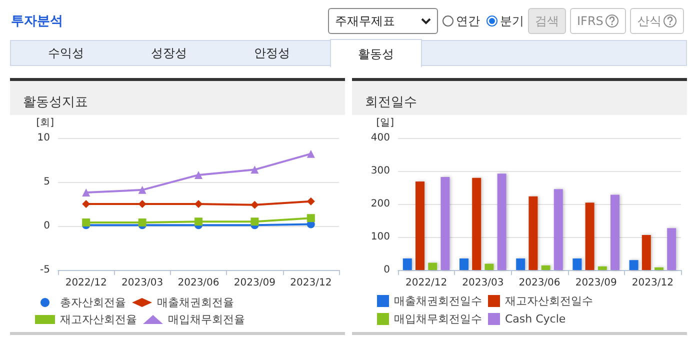  Describe the element at coordinates (365, 21) in the screenshot. I see `text: 주재무제표` at that location.